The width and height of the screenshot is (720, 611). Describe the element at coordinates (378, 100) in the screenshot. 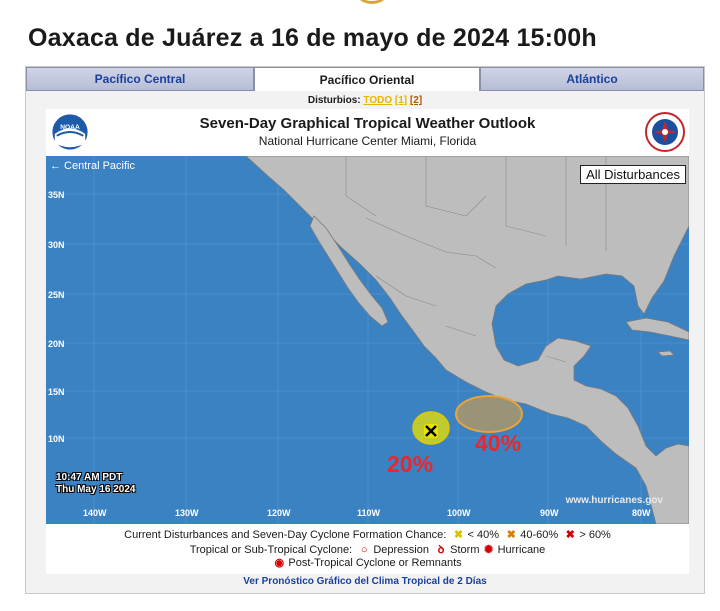

I see `disturbance-all-link: TODO` at that location.